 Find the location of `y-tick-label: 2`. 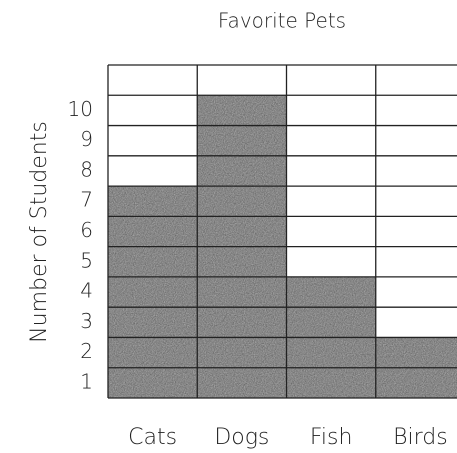

y-tick-label: 2 is located at coordinates (86, 351).